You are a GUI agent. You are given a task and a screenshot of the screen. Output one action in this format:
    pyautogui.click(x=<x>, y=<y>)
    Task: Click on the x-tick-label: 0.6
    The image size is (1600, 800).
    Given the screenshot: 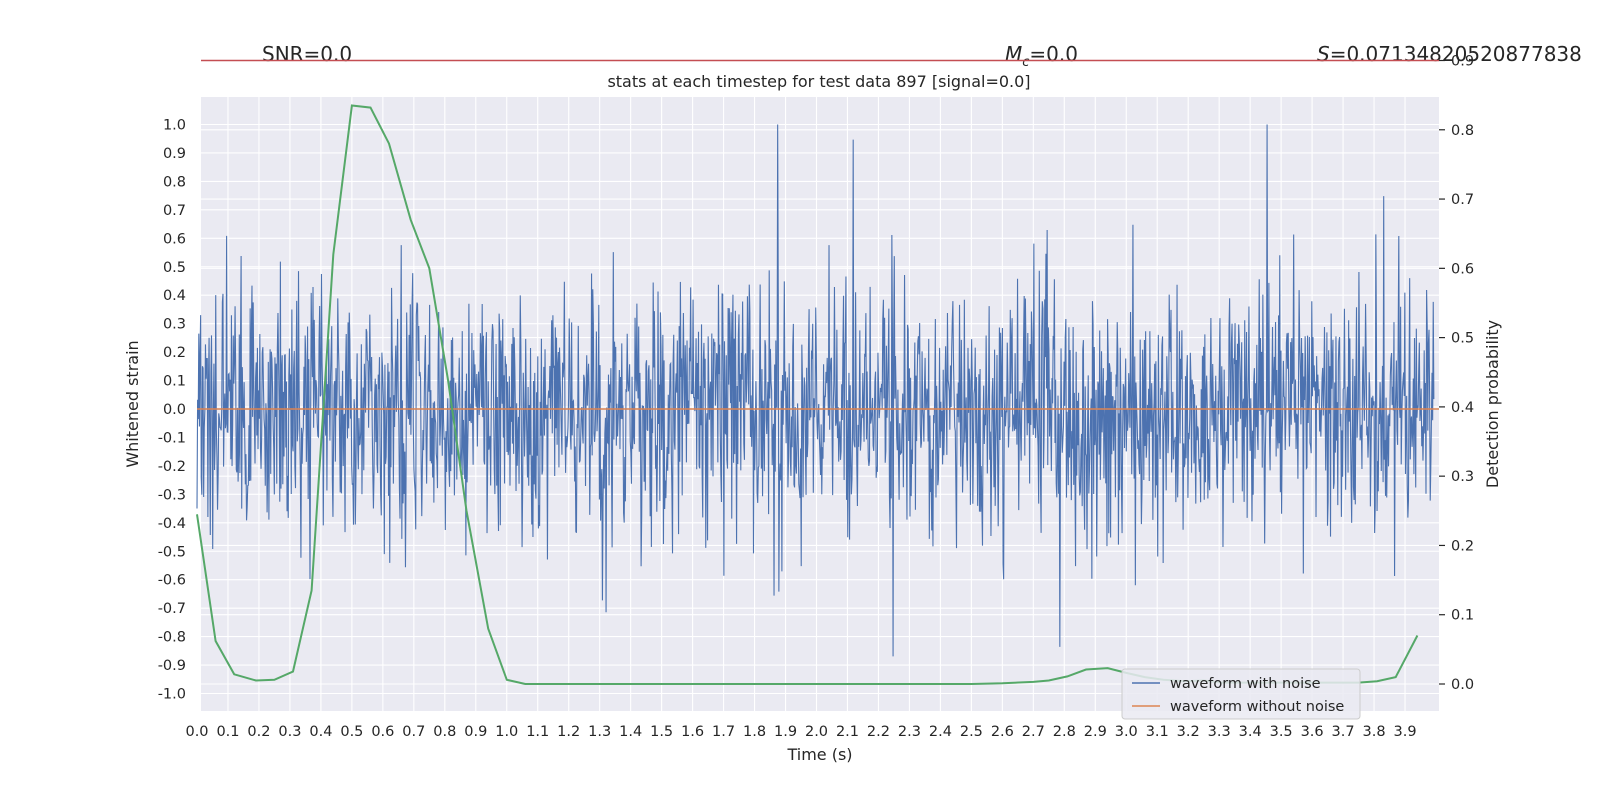 What is the action you would take?
    pyautogui.click(x=382, y=732)
    